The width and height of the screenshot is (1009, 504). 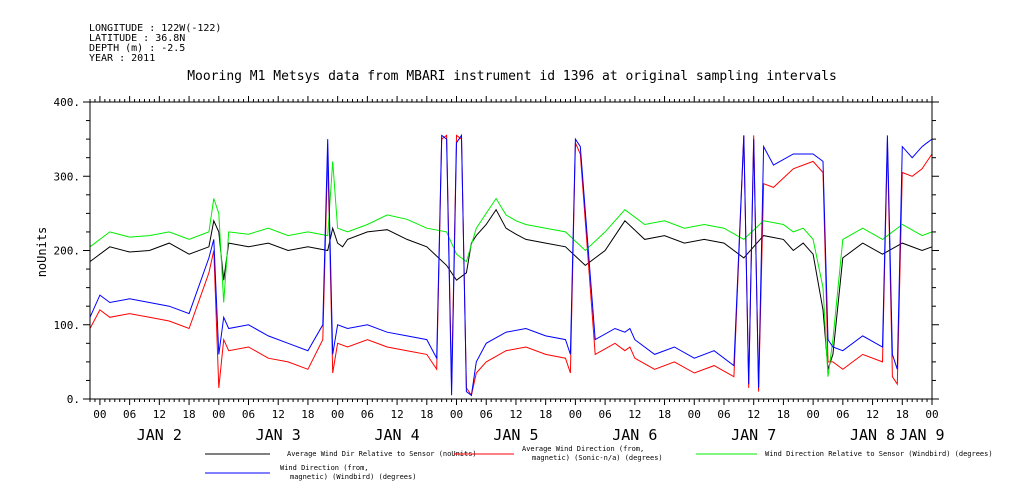 What do you see at coordinates (67, 102) in the screenshot?
I see `y-tick-label: 400.` at bounding box center [67, 102].